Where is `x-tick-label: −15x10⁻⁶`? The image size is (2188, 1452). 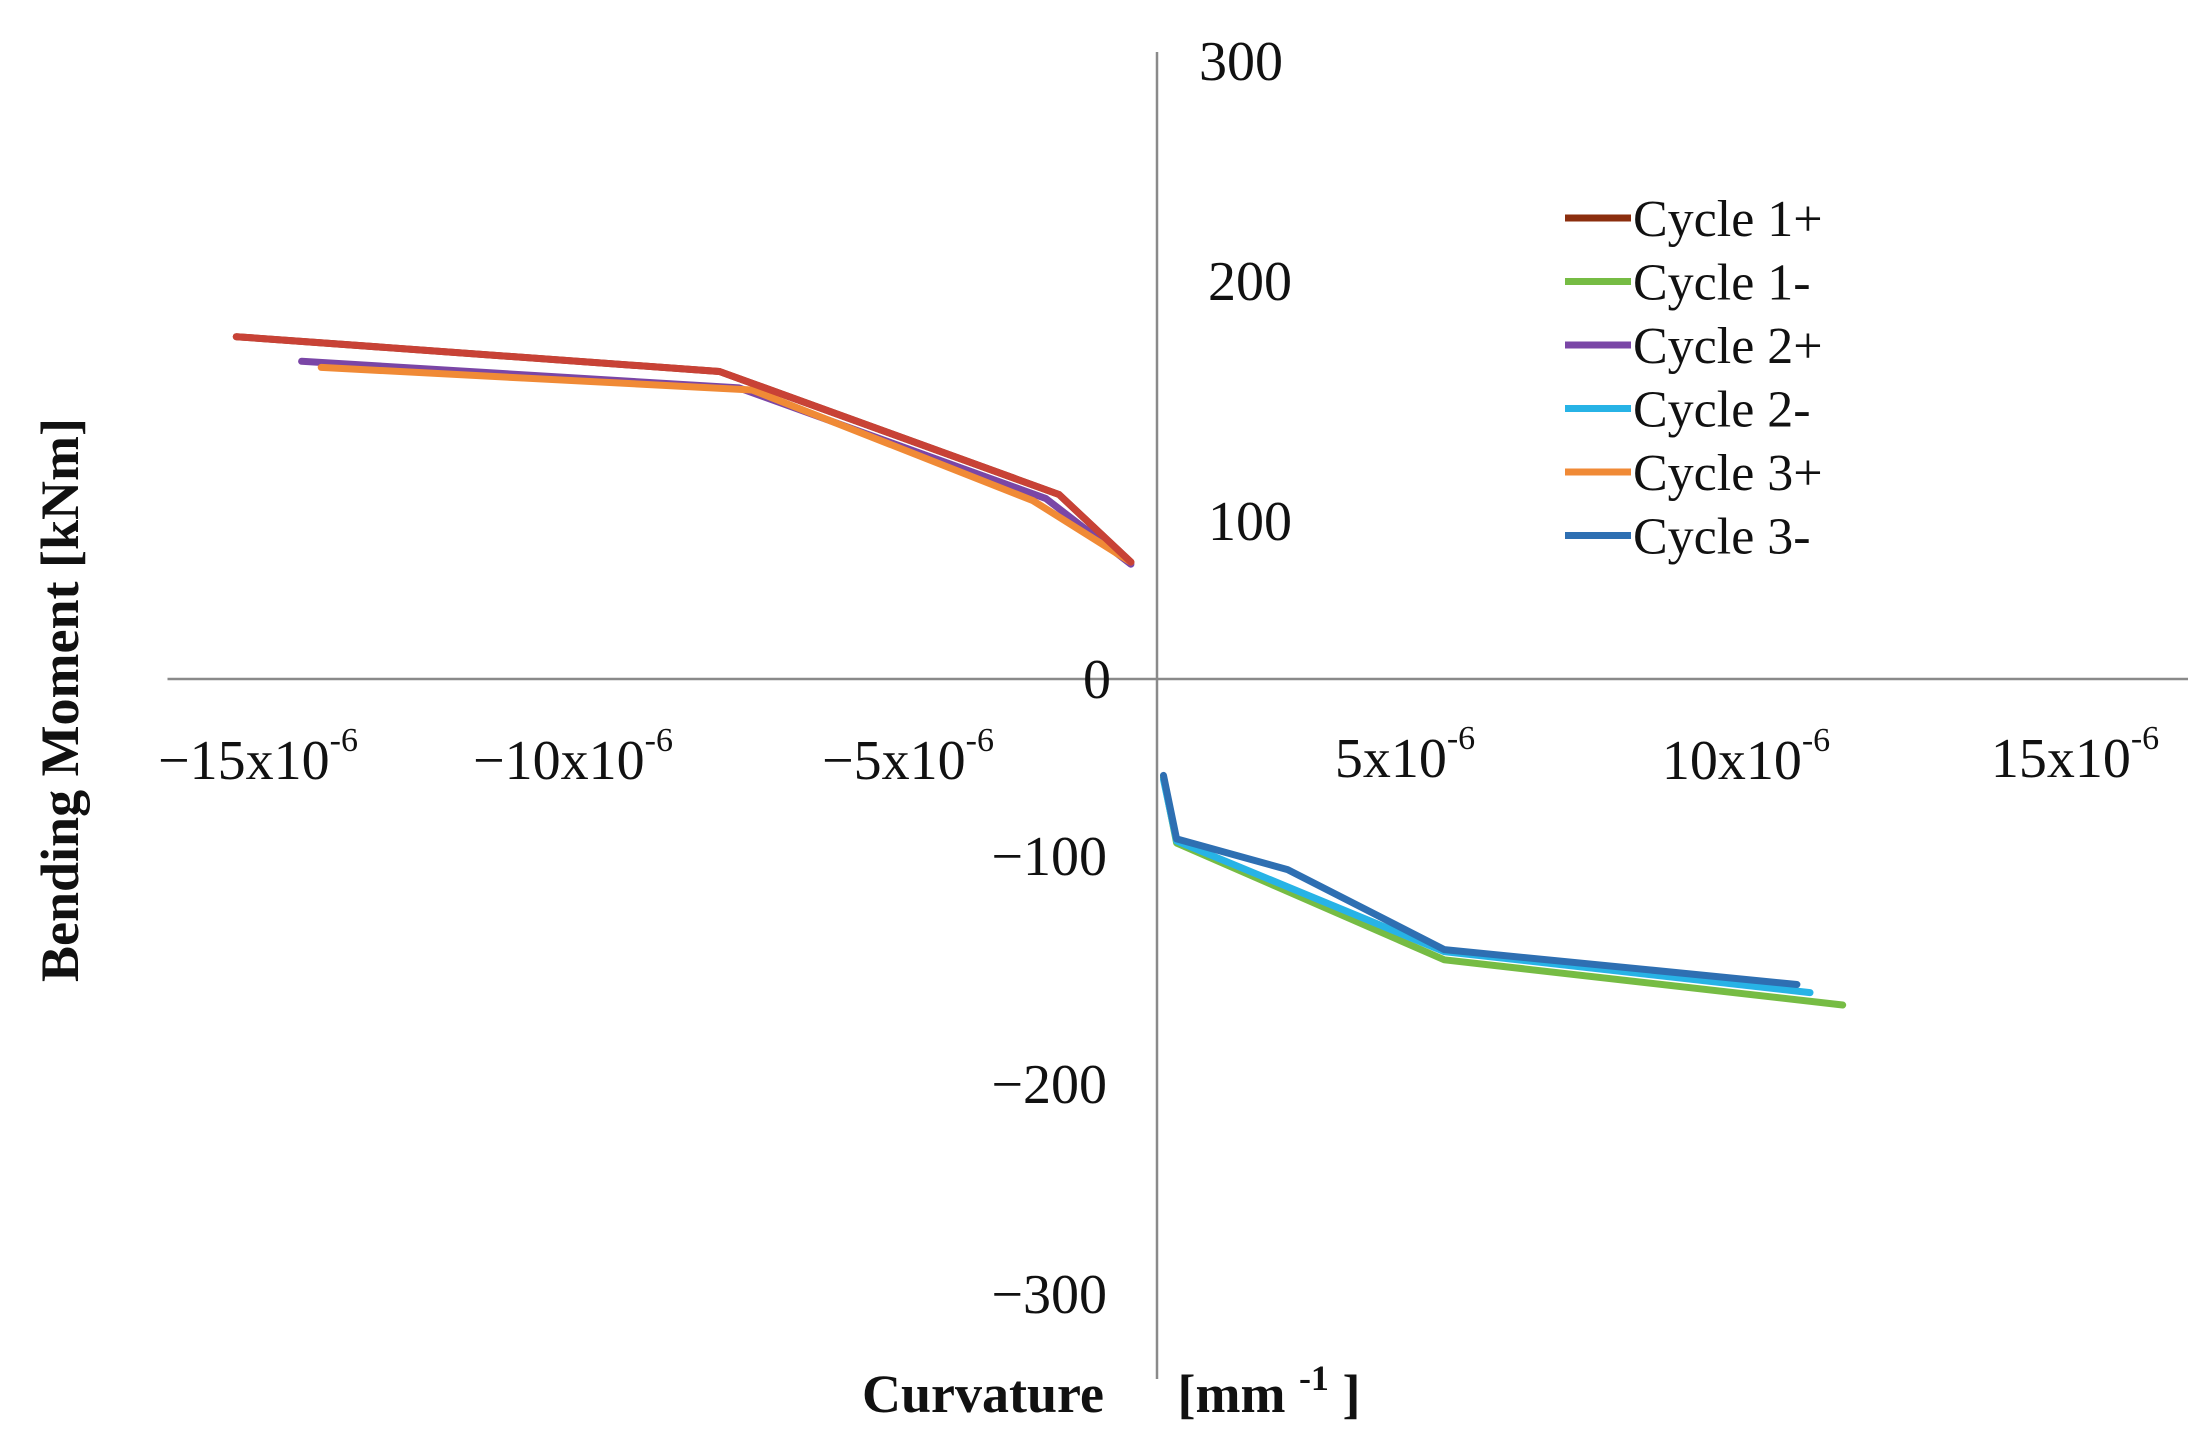
x-tick-label: −15x10⁻⁶ is located at coordinates (258, 757).